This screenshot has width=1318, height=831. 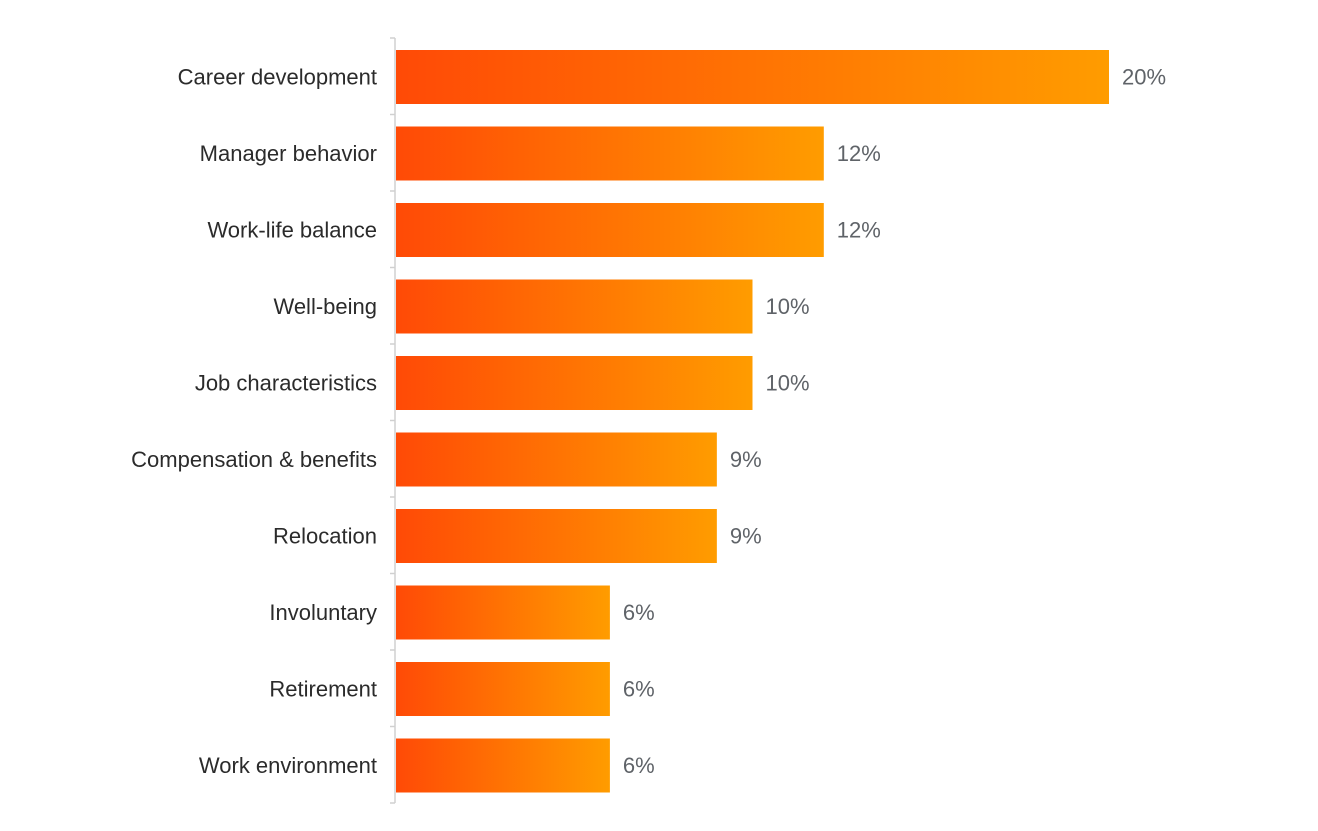 I want to click on category-label: Relocation, so click(x=325, y=536).